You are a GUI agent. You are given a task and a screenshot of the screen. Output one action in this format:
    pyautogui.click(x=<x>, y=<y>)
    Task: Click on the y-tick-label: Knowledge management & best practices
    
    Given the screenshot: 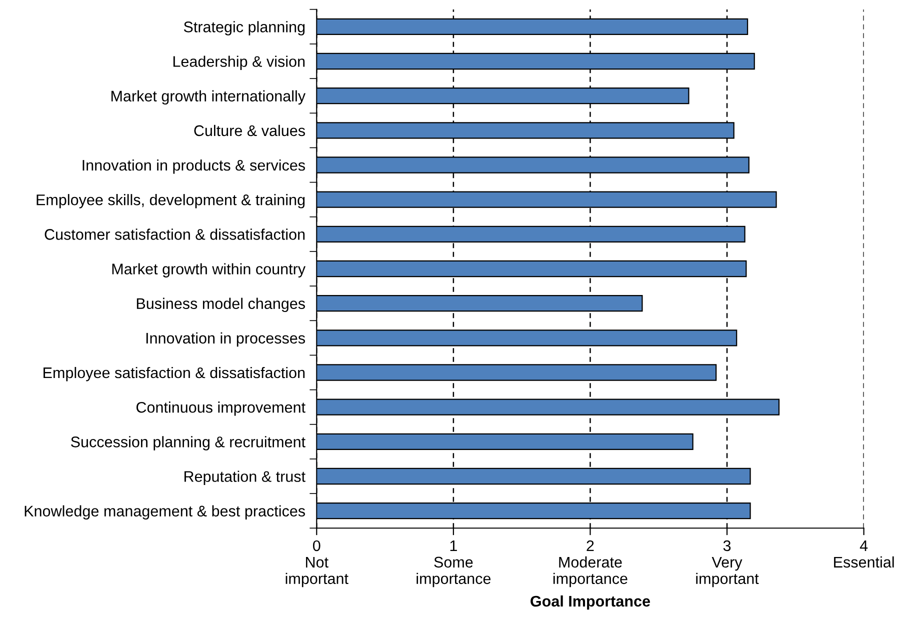 What is the action you would take?
    pyautogui.click(x=164, y=512)
    